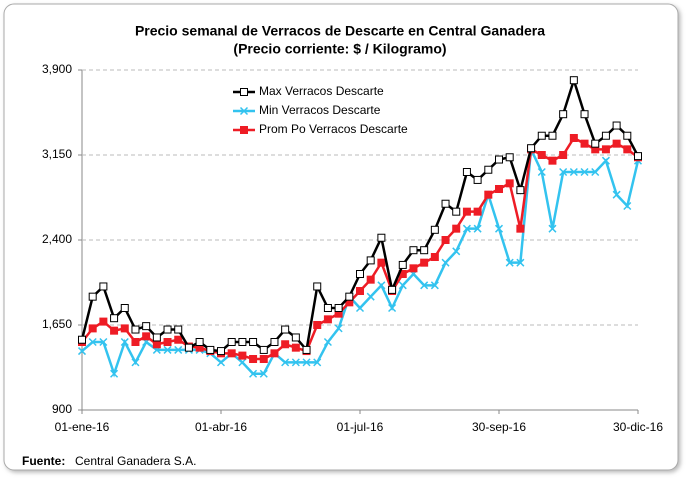 The image size is (688, 484). What do you see at coordinates (57, 239) in the screenshot?
I see `y-tick-label: 2,400` at bounding box center [57, 239].